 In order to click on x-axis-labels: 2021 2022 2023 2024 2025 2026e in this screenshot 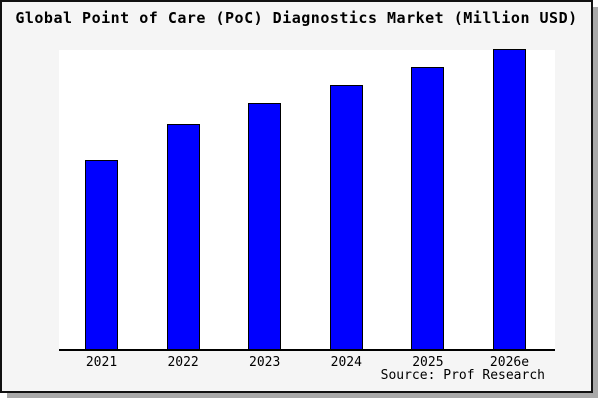, I will do `click(307, 363)`.